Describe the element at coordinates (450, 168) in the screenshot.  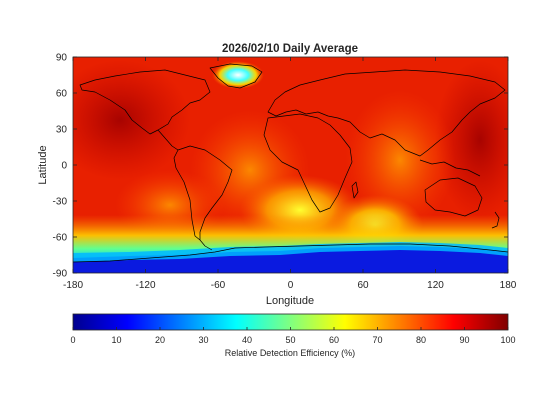
I see `maritime-continent-coastline` at that location.